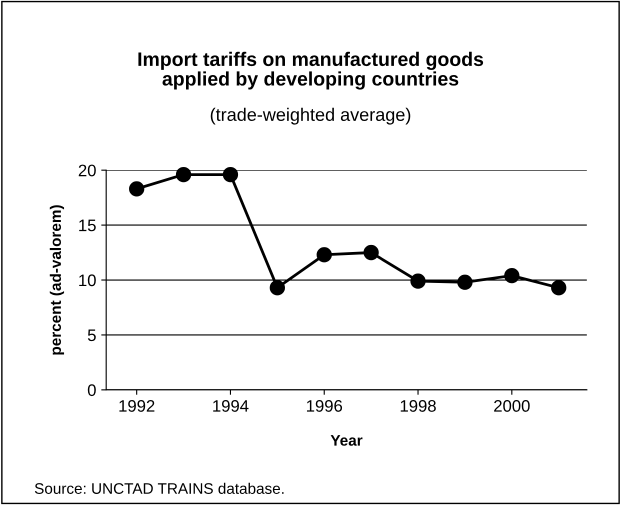  Describe the element at coordinates (418, 406) in the screenshot. I see `x-tick-label: 1998` at that location.